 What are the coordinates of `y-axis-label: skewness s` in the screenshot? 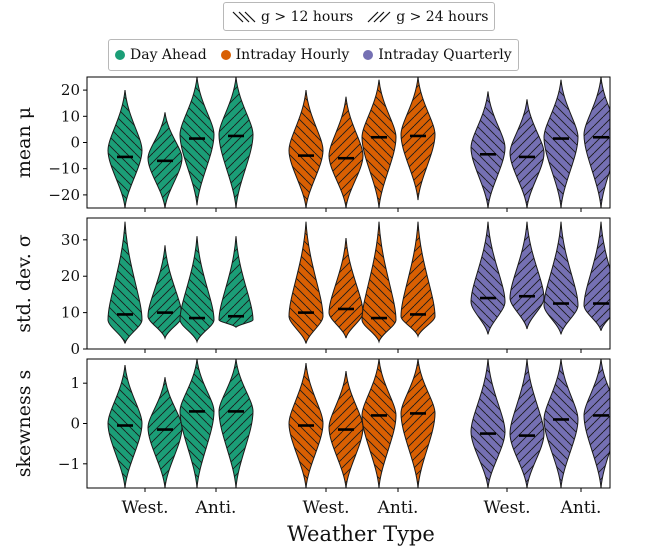 It's located at (24, 424).